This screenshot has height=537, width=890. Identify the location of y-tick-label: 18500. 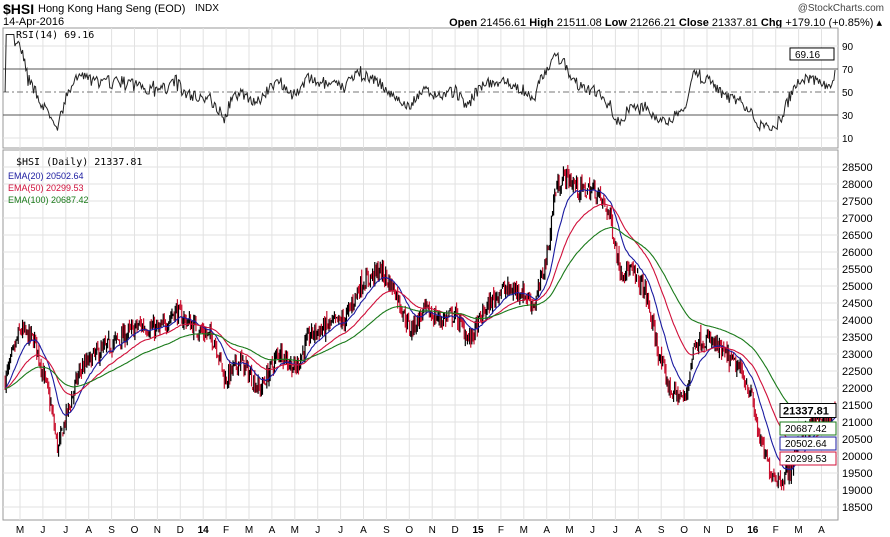
(857, 508).